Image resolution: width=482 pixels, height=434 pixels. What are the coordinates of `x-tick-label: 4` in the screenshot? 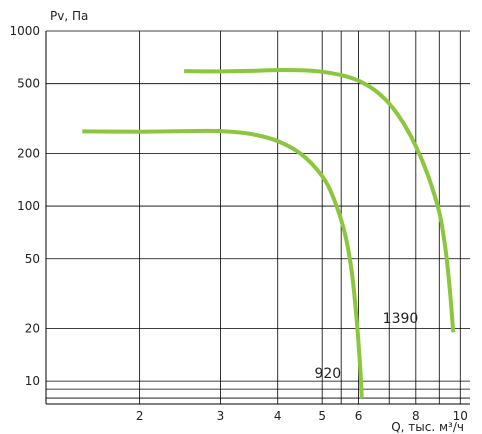 It's located at (278, 416).